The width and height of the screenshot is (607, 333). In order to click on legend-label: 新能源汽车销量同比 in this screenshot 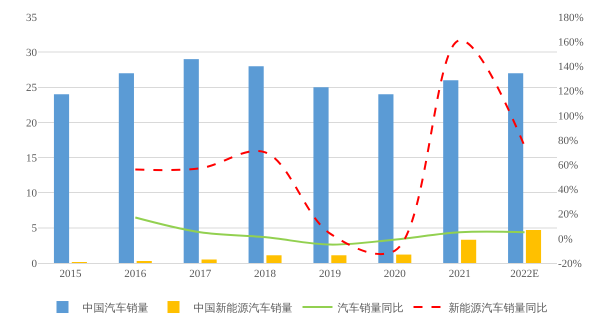, I will do `click(498, 307)`.